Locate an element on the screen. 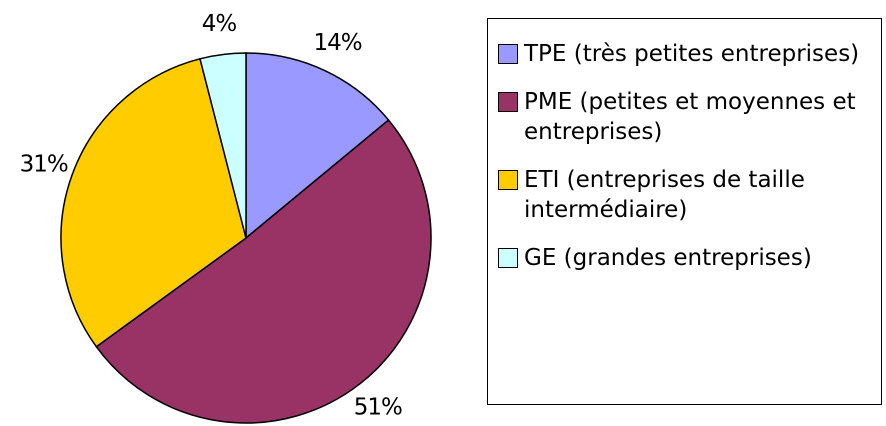 The image size is (886, 426). legend-entry: PME (petites et moyennes et entreprises) is located at coordinates (689, 117).